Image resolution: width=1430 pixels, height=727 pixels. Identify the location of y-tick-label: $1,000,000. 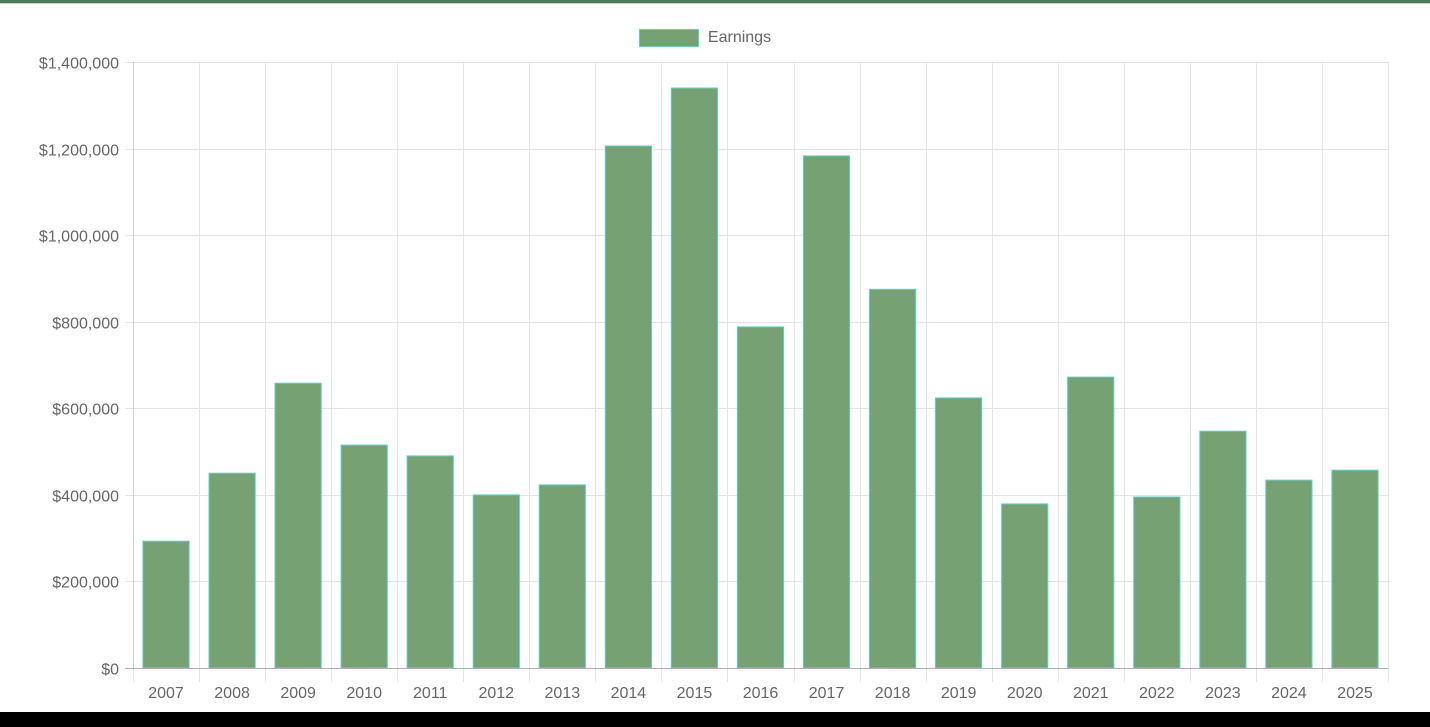
(79, 237).